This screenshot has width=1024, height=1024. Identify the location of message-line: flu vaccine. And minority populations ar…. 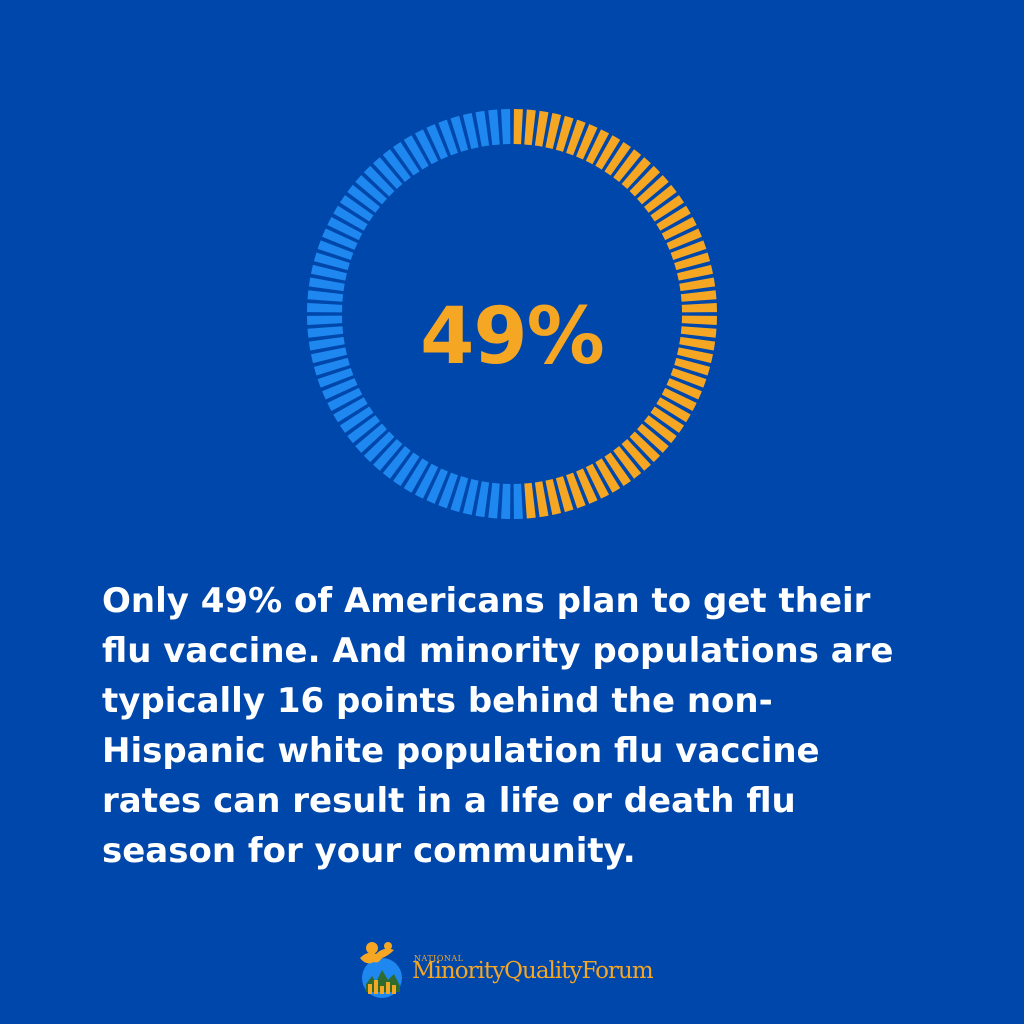
(498, 651).